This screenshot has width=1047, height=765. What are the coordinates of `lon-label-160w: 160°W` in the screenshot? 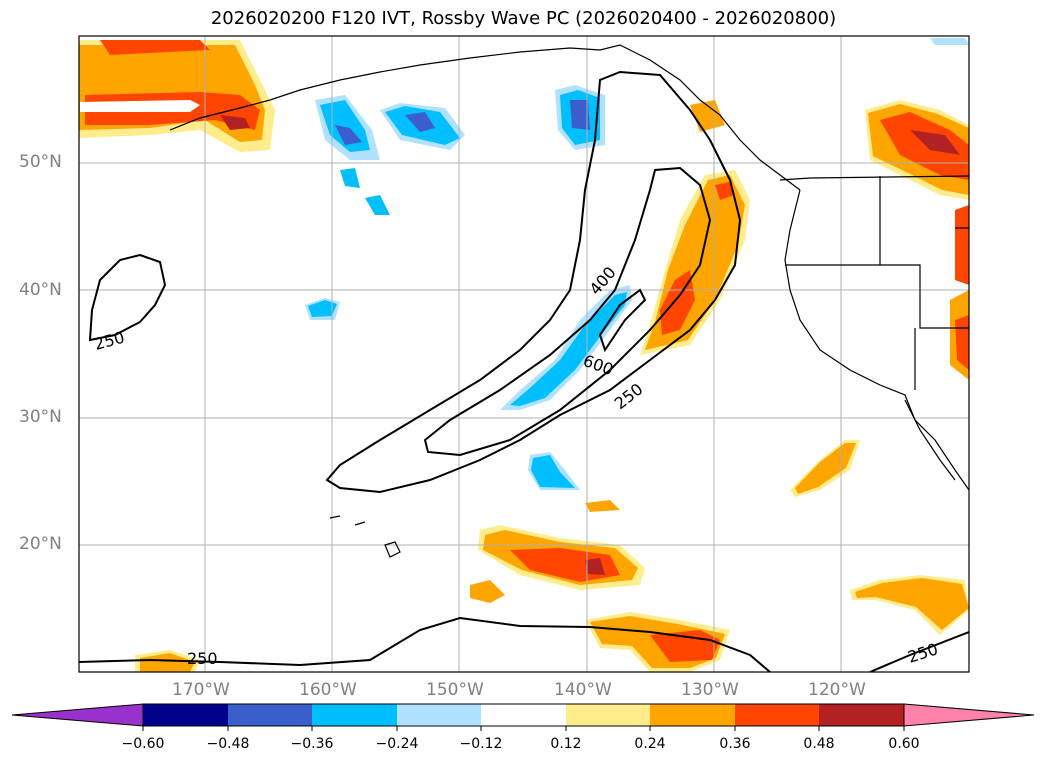 It's located at (328, 690).